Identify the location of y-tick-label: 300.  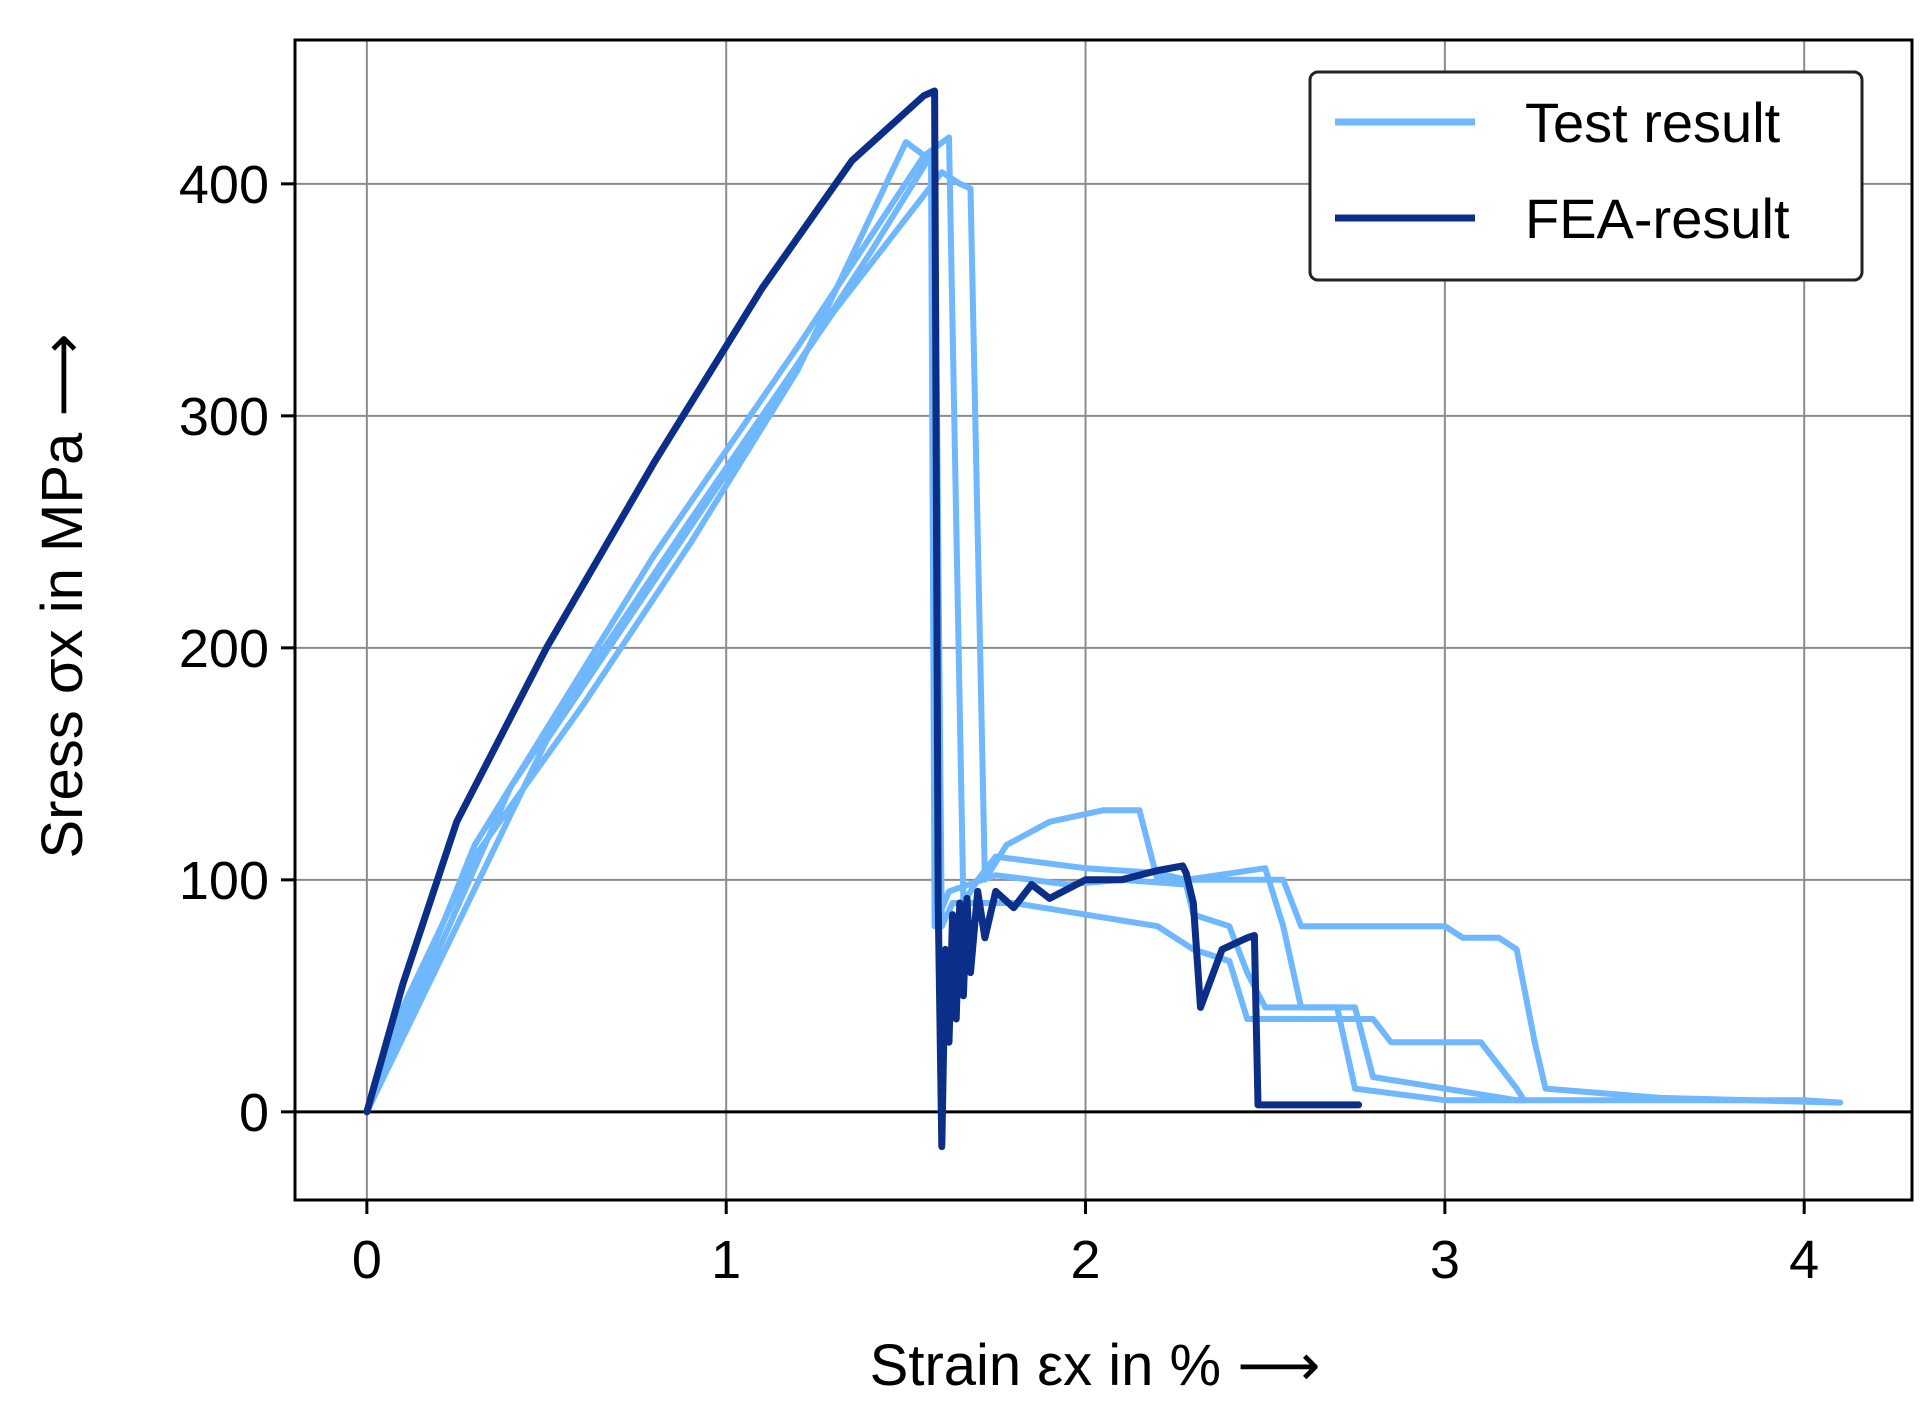
(224, 417).